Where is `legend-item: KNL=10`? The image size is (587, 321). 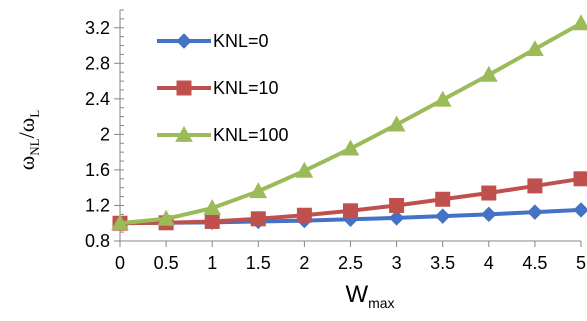 legend-item: KNL=10 is located at coordinates (218, 88).